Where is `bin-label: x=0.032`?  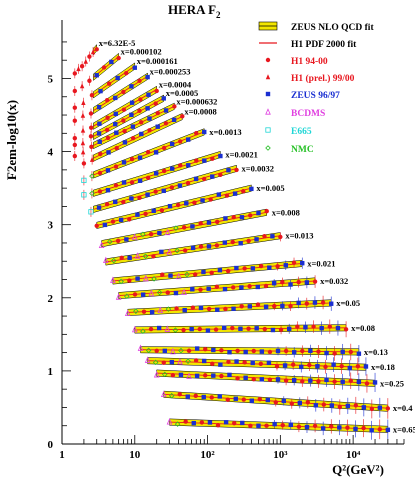 bin-label: x=0.032 is located at coordinates (334, 281).